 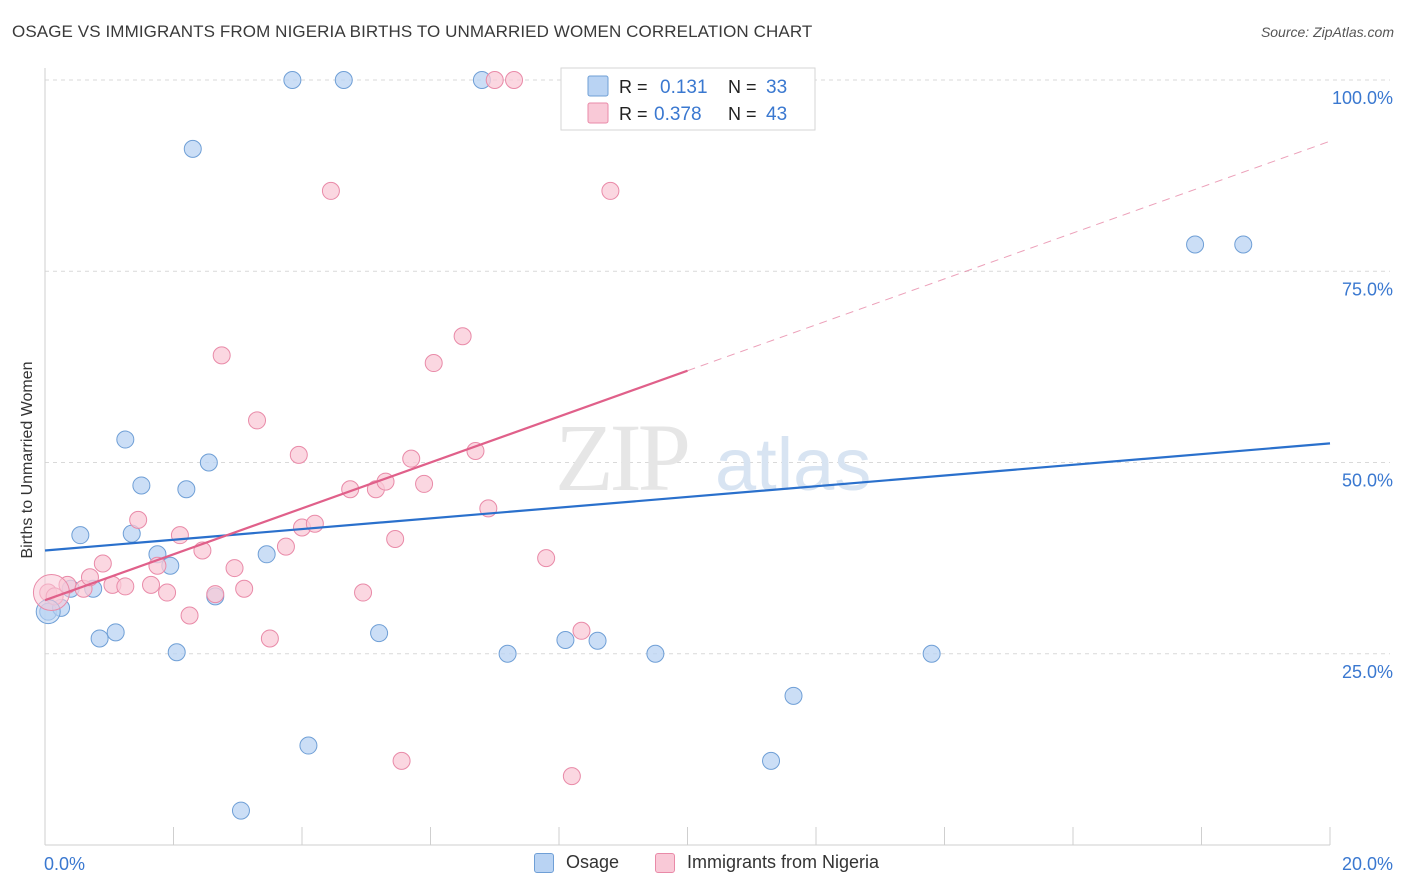 I want to click on osage-trend-line, so click(x=687, y=497).